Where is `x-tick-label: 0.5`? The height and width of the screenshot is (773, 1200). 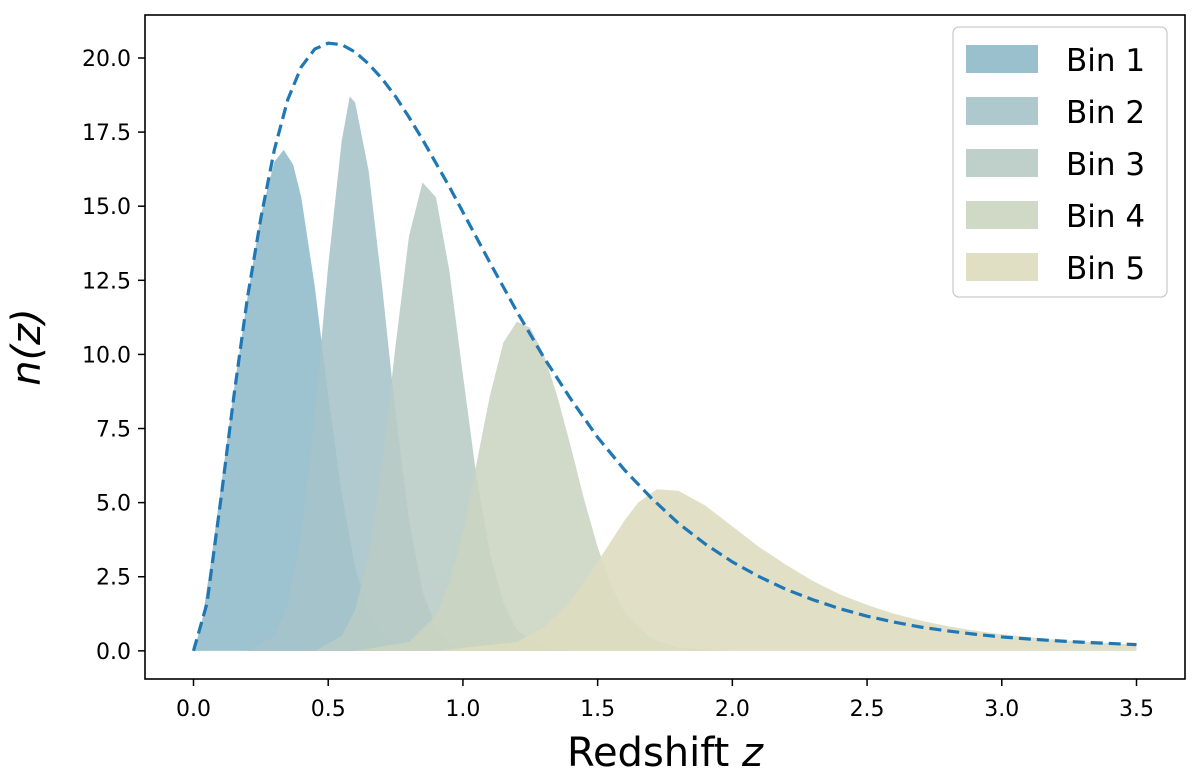
x-tick-label: 0.5 is located at coordinates (328, 709).